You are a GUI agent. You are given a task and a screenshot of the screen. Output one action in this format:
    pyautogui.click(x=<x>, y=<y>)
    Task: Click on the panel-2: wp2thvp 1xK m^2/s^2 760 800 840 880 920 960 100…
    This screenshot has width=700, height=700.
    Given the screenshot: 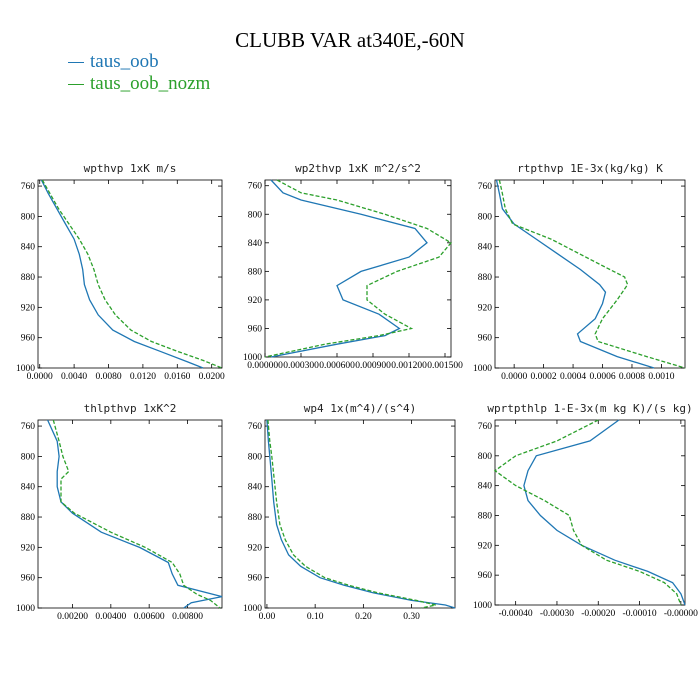 What is the action you would take?
    pyautogui.click(x=353, y=266)
    